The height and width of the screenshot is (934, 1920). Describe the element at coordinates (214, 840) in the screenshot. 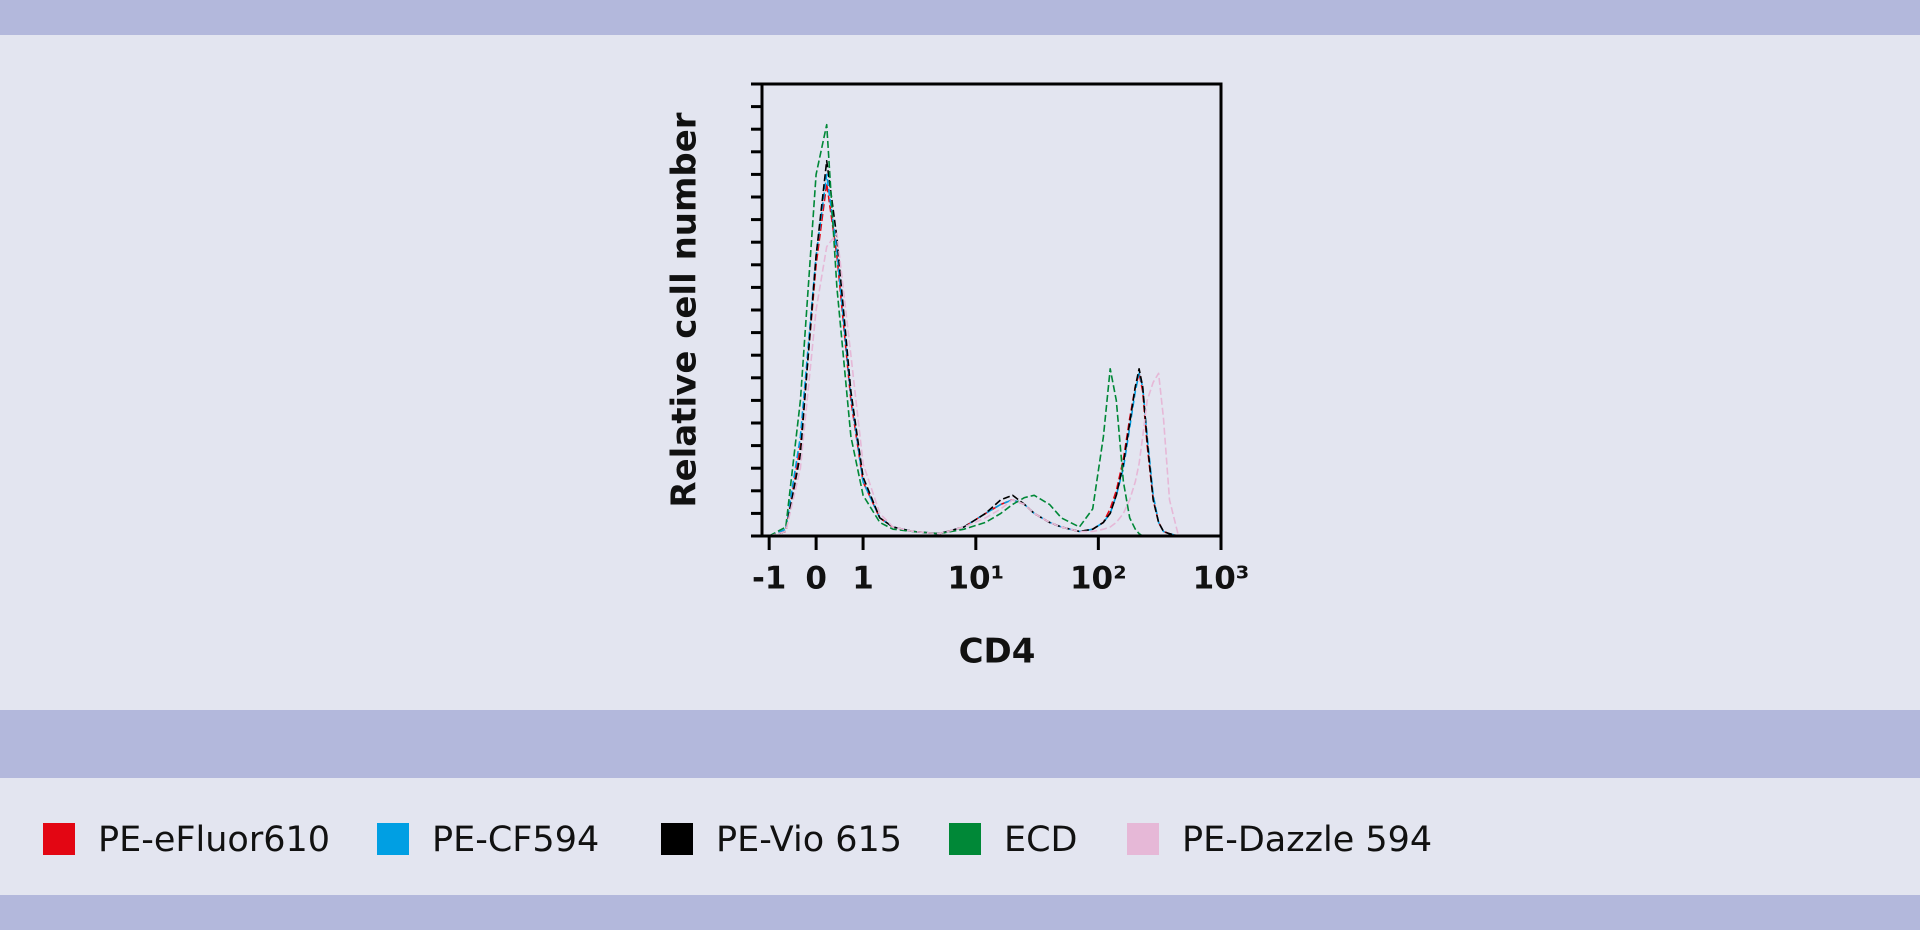

I see `legend-label: PE-eFluor610` at that location.